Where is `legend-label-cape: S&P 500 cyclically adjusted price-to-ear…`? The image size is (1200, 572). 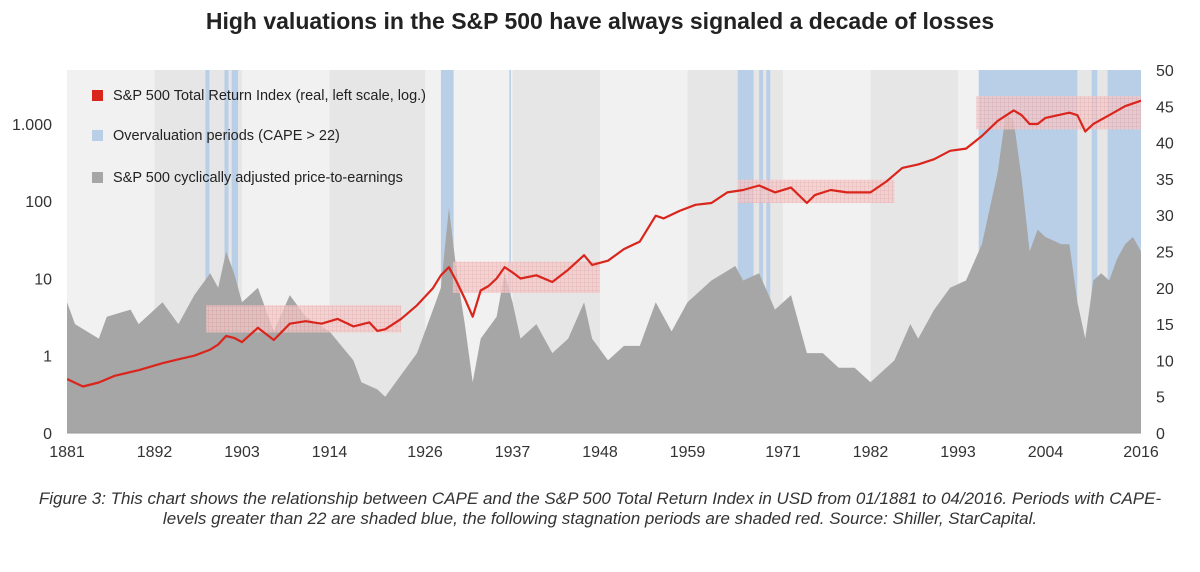
legend-label-cape: S&P 500 cyclically adjusted price-to-ear… is located at coordinates (258, 178).